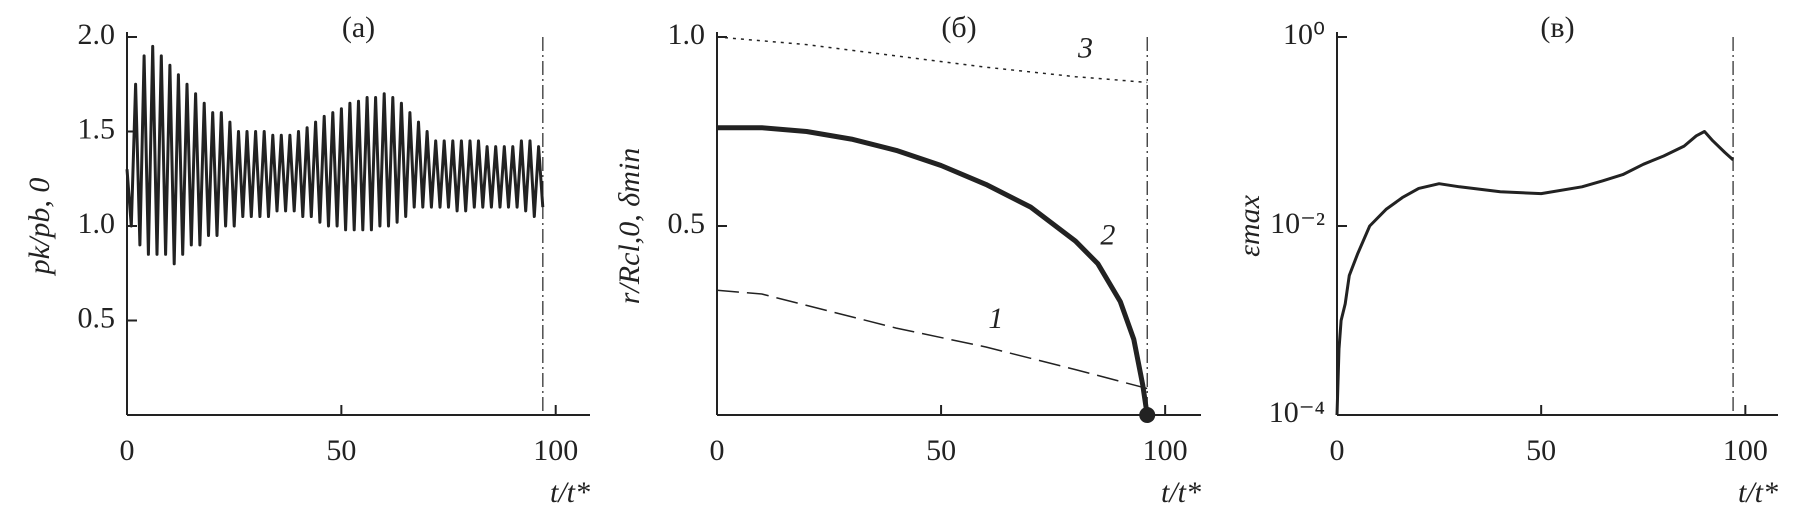 The width and height of the screenshot is (1808, 530). I want to click on end-marker, so click(1147, 415).